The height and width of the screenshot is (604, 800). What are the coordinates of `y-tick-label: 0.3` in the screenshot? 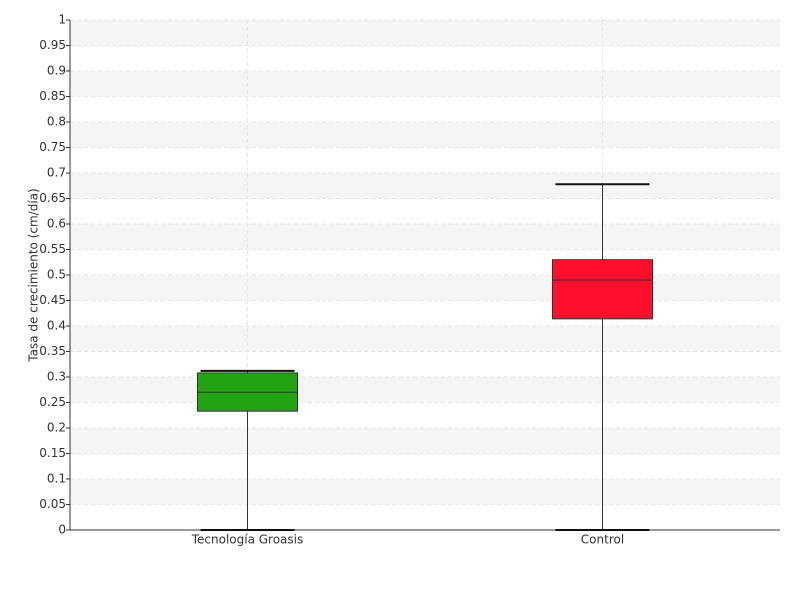 It's located at (56, 377).